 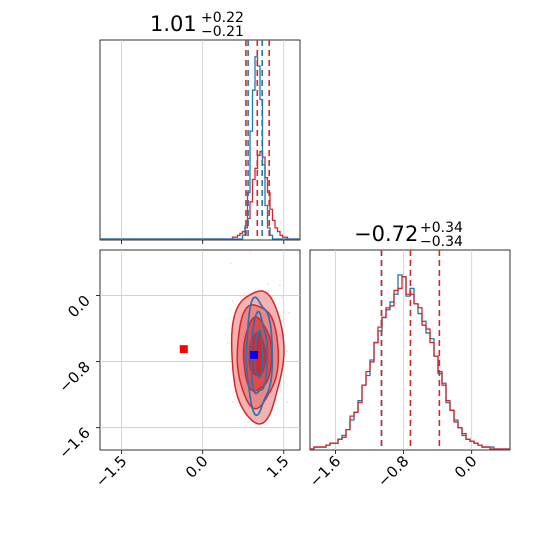 I want to click on scatter-markers, so click(x=219, y=352).